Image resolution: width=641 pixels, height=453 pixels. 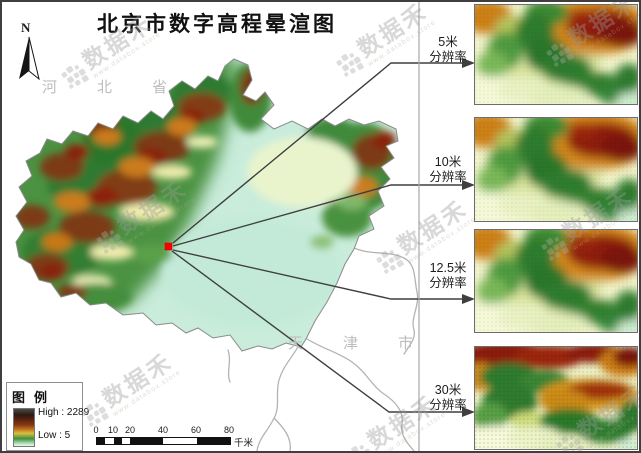 What do you see at coordinates (130, 430) in the screenshot?
I see `scale-tick-label: 20` at bounding box center [130, 430].